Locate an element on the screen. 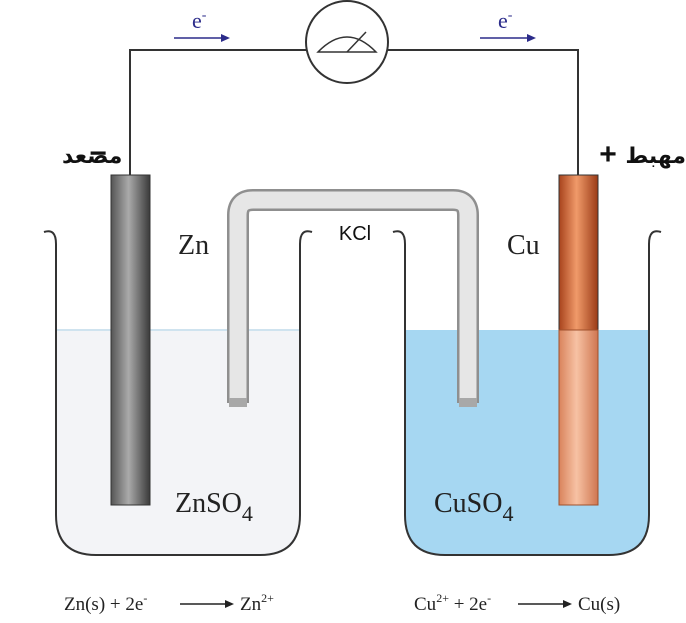 The width and height of the screenshot is (686, 623). anode-sign: − is located at coordinates (98, 153).